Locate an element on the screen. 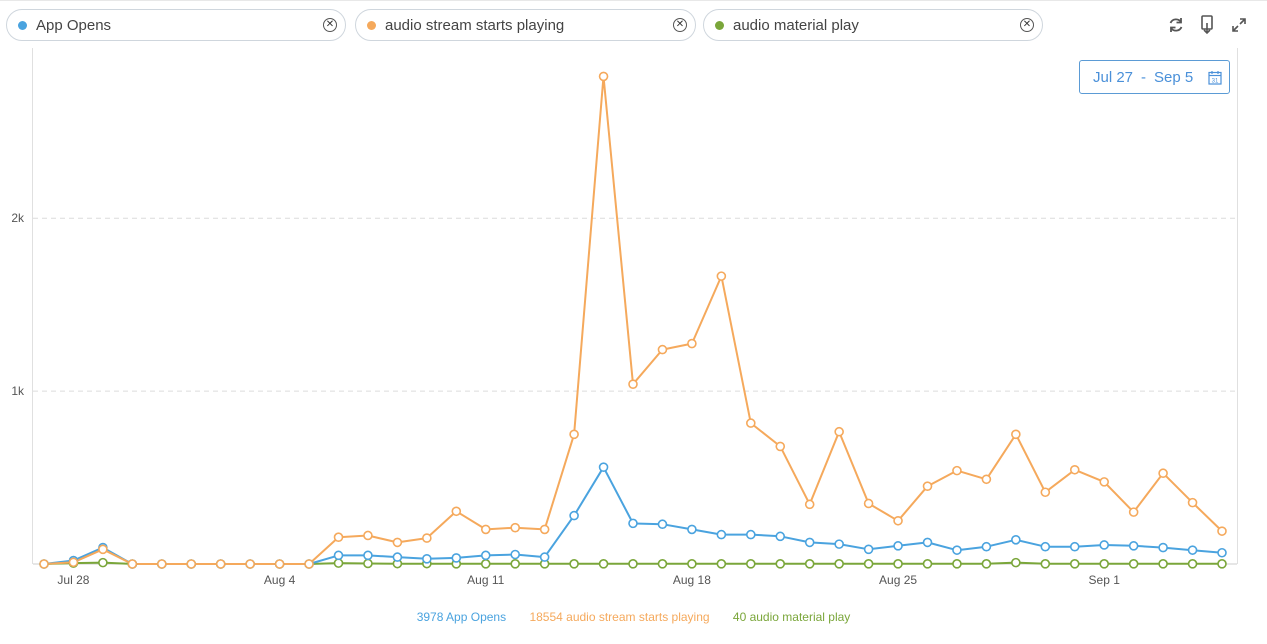 The image size is (1267, 644). svg-text: 31 is located at coordinates (1215, 82).